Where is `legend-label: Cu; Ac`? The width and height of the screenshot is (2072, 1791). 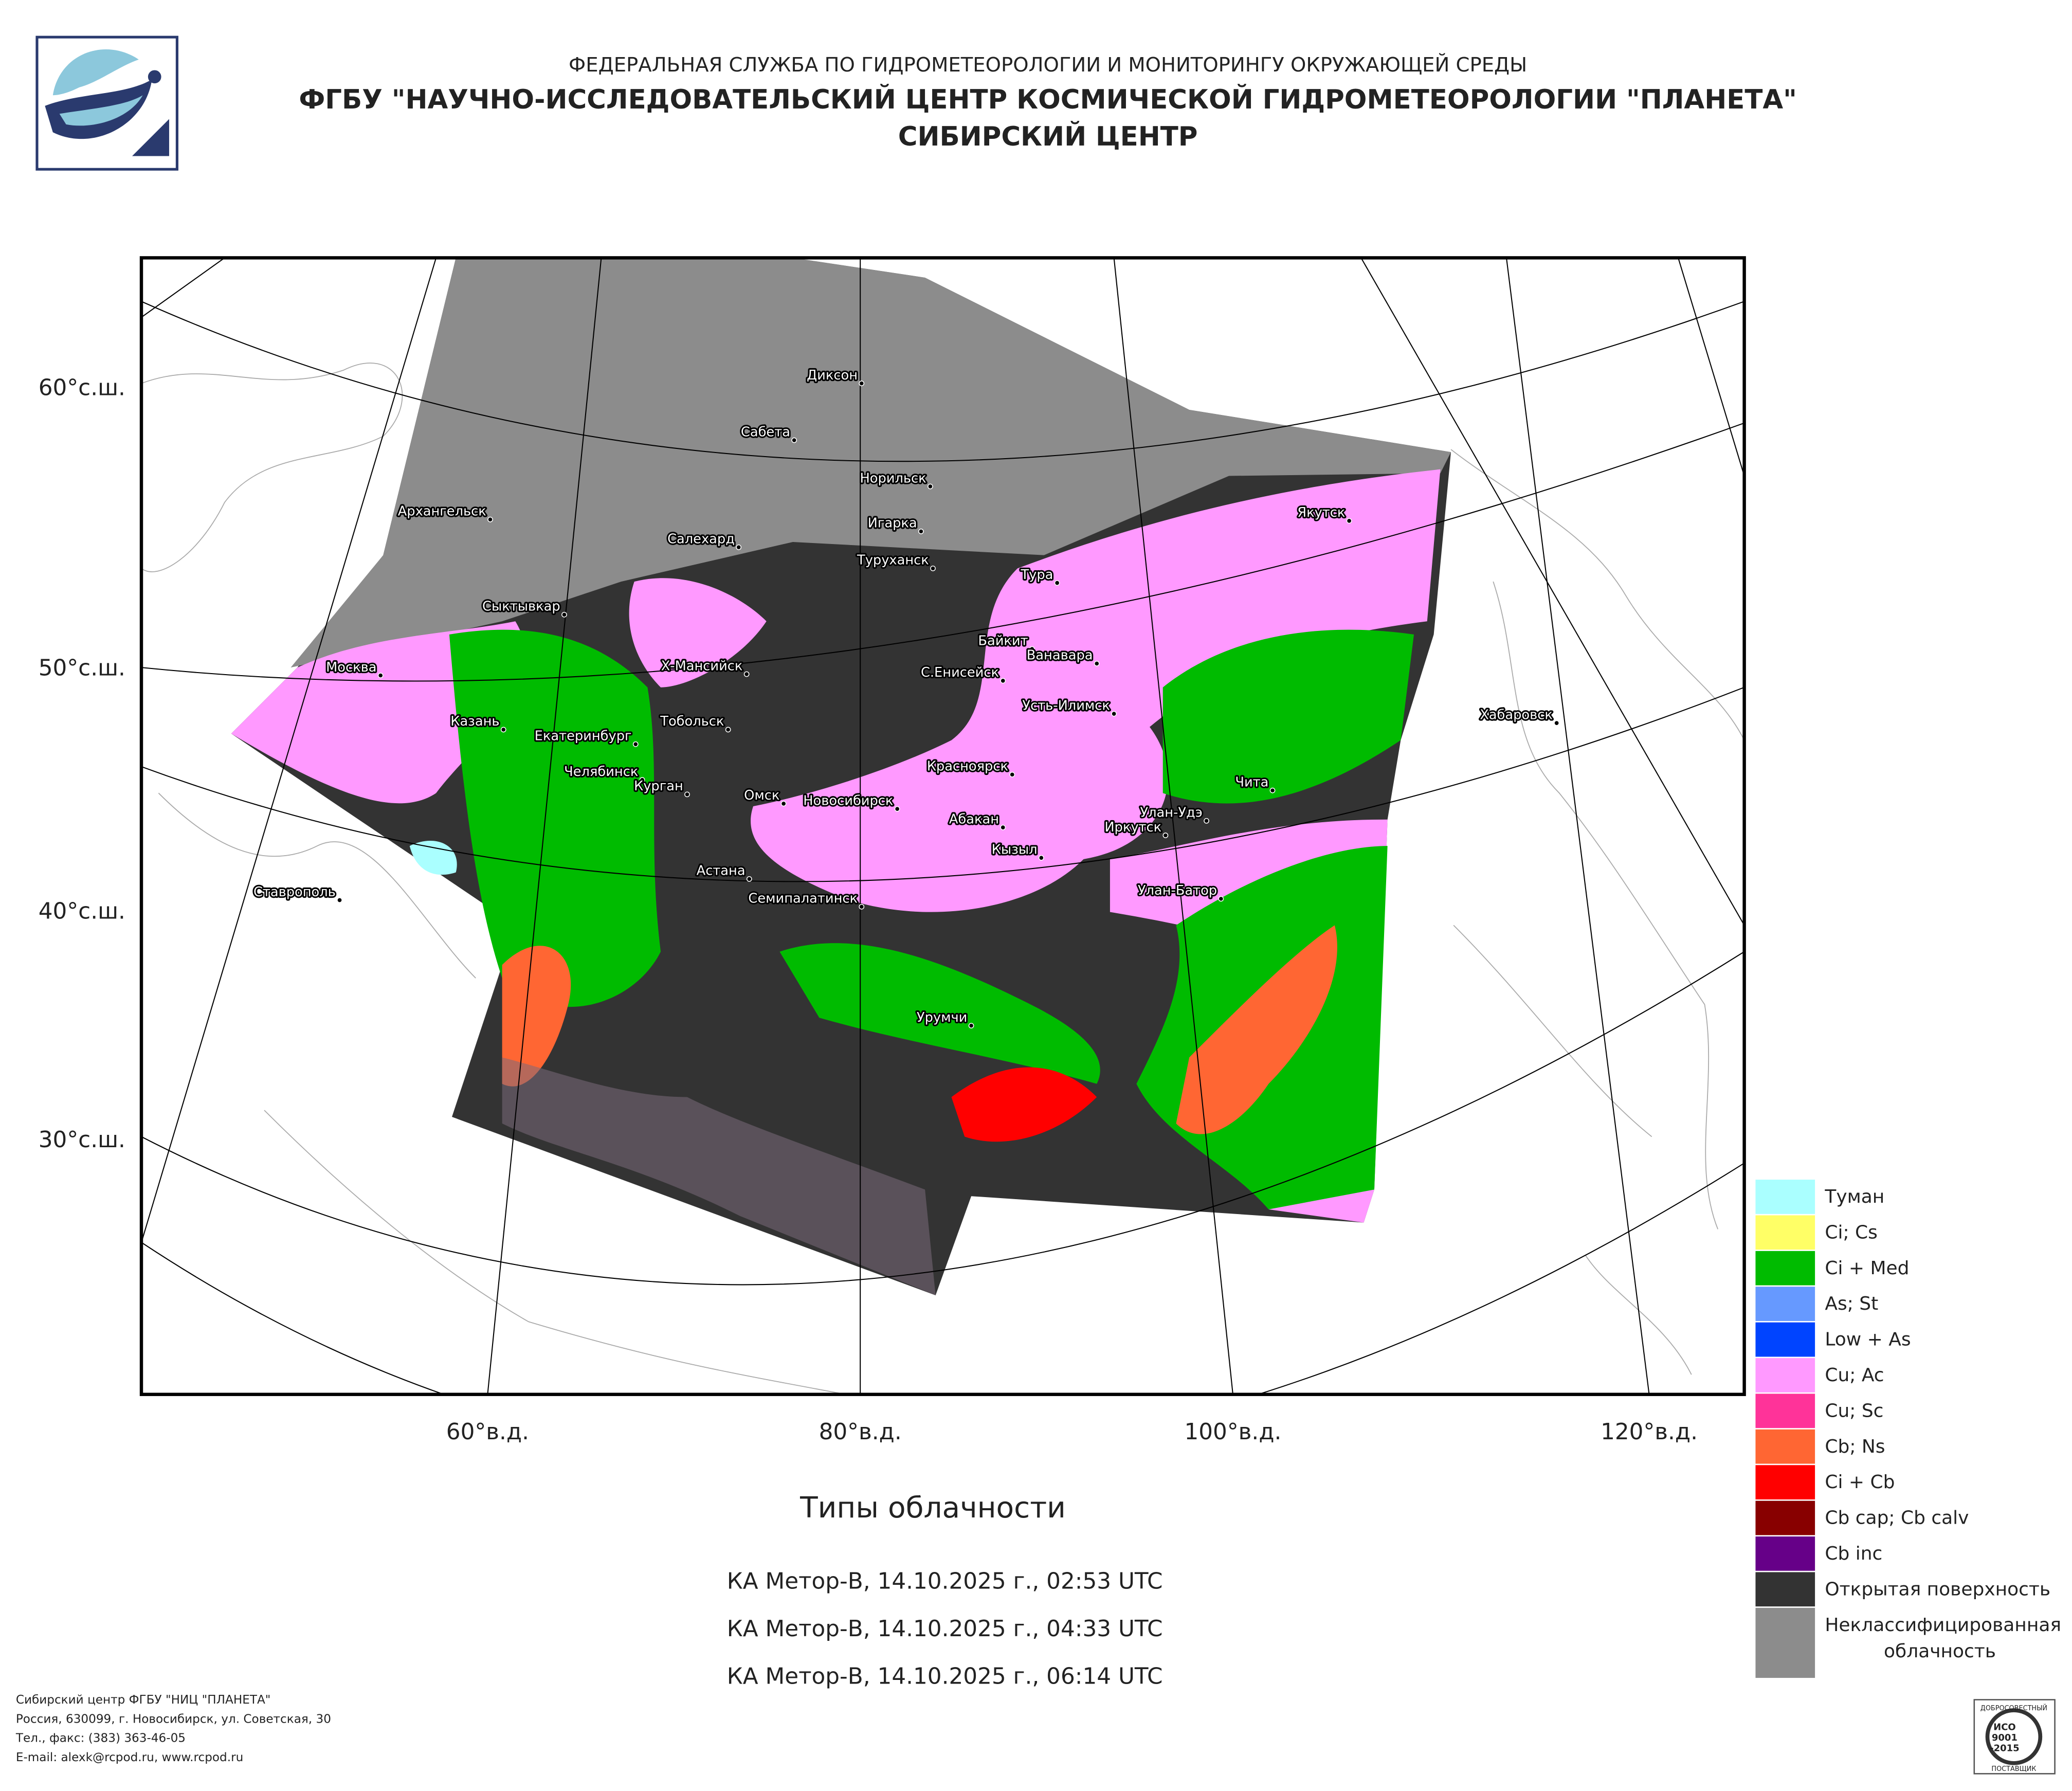
legend-label: Cu; Ac is located at coordinates (1854, 1375).